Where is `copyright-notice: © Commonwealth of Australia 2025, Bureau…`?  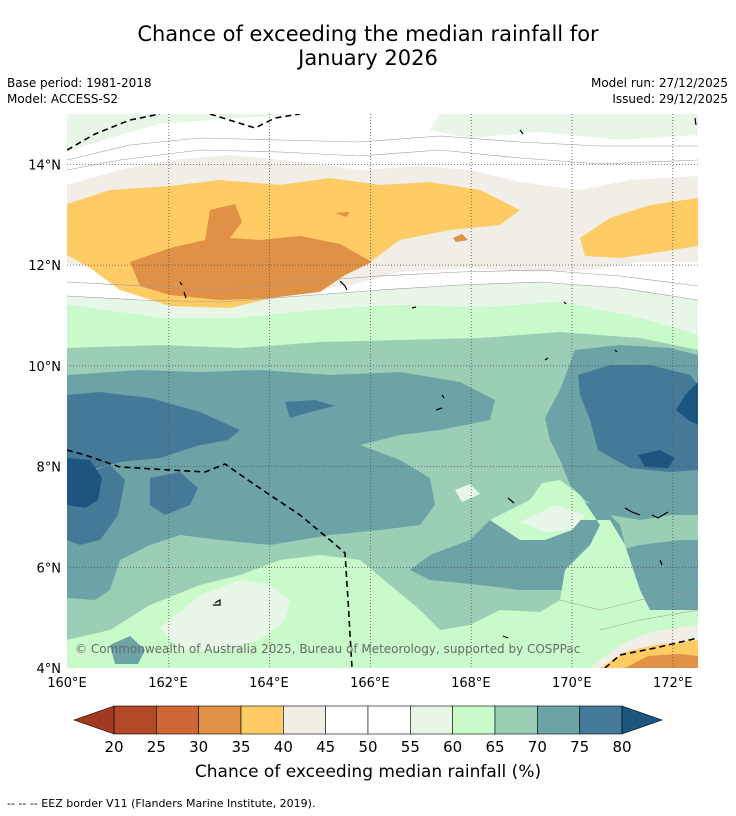 copyright-notice: © Commonwealth of Australia 2025, Bureau… is located at coordinates (327, 649).